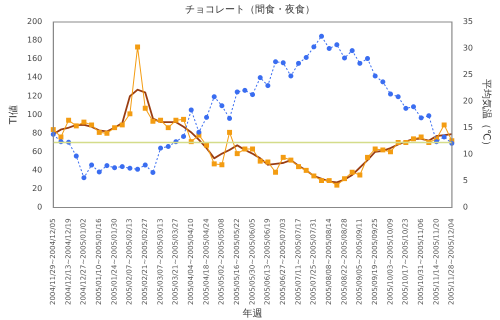 The image size is (500, 320). What do you see at coordinates (34, 114) in the screenshot?
I see `y-tick-label: 100` at bounding box center [34, 114].